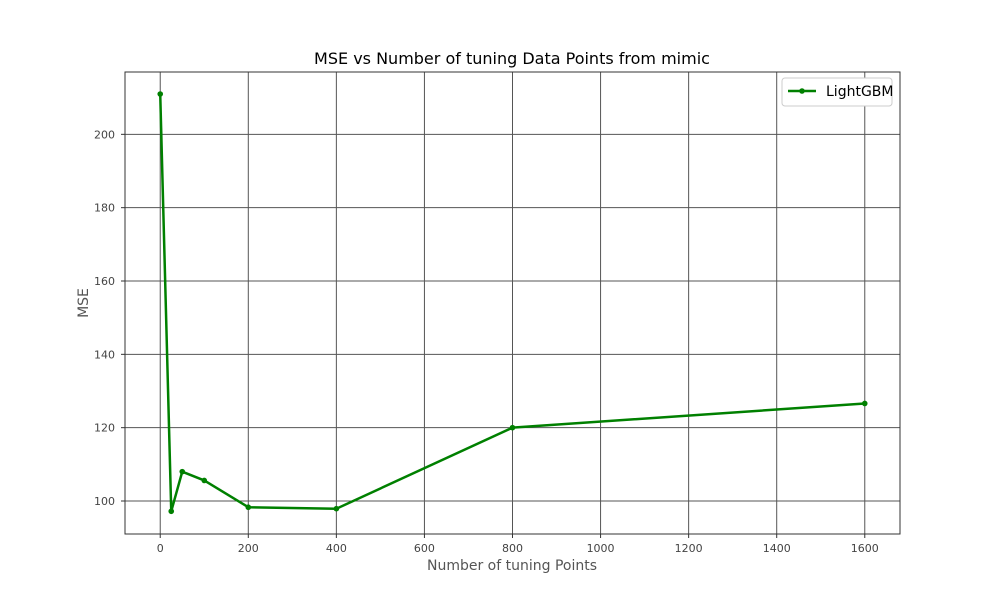 Image resolution: width=1000 pixels, height=600 pixels. Describe the element at coordinates (601, 548) in the screenshot. I see `x-tick-label: 1000` at that location.